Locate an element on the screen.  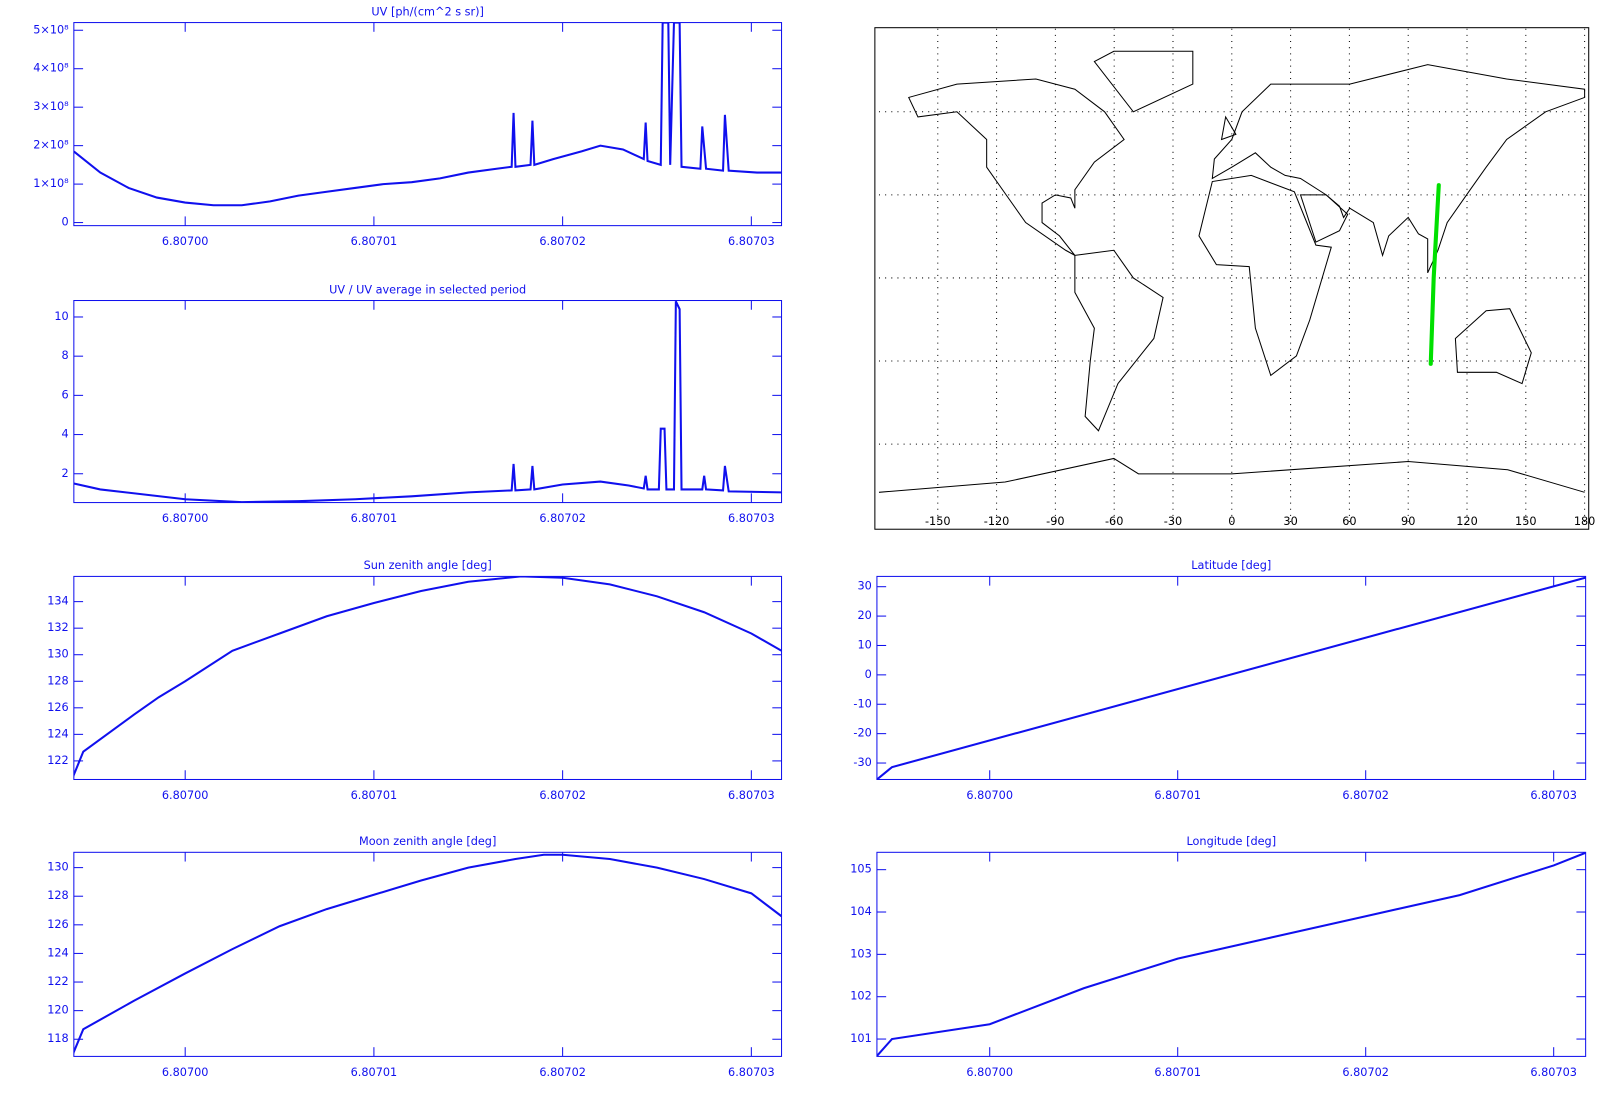
chart-title: Latitude [deg] is located at coordinates (1231, 565).